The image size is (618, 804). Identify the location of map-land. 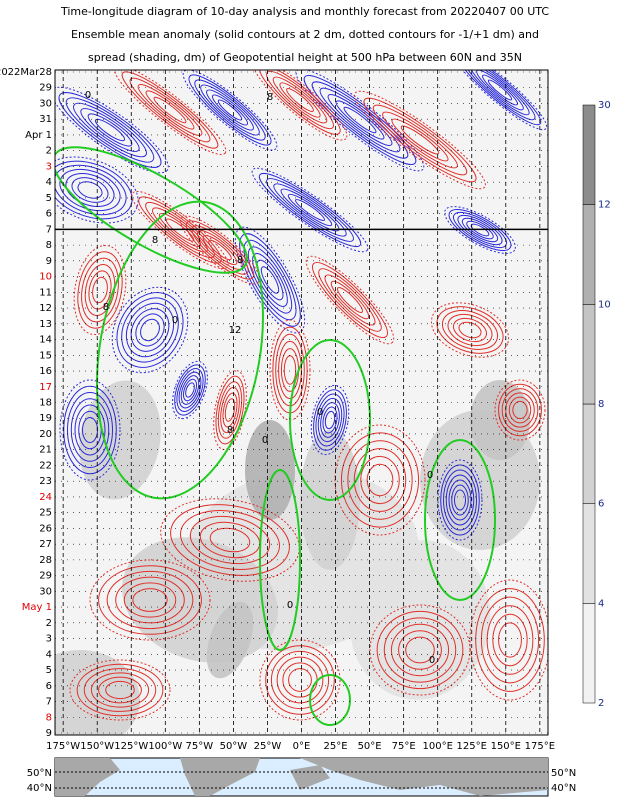
(301, 777).